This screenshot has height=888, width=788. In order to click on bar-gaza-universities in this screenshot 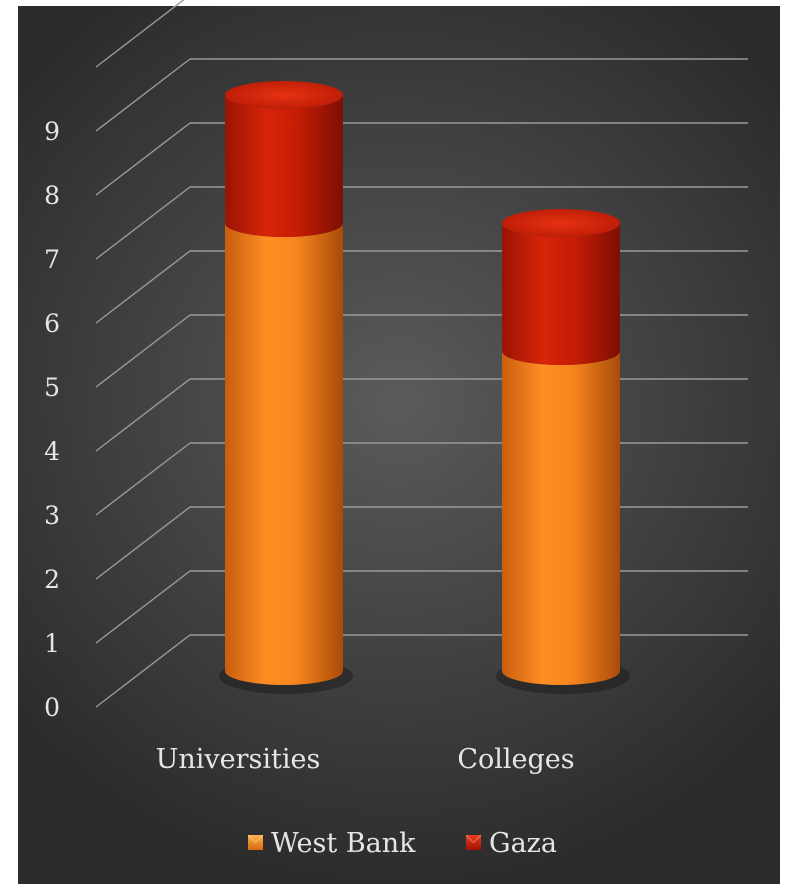, I will do `click(284, 166)`.